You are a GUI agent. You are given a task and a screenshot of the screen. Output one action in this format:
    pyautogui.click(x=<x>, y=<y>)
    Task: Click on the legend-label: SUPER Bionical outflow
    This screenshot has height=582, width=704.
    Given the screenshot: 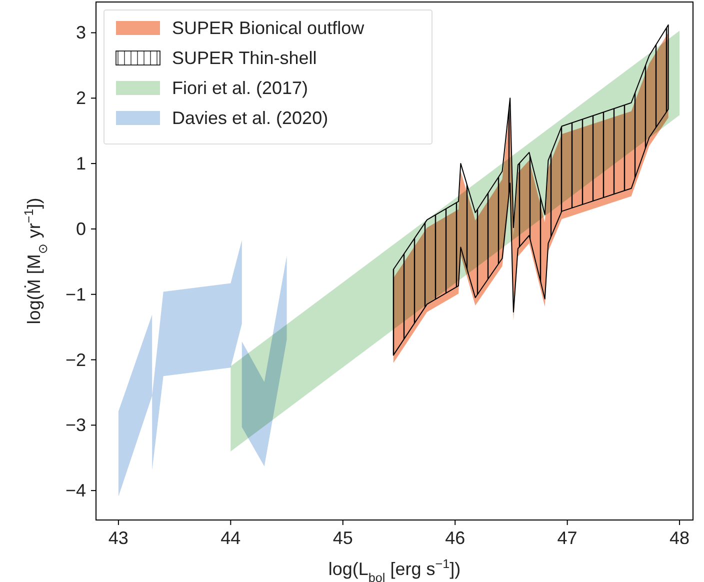 What is the action you would take?
    pyautogui.click(x=269, y=28)
    